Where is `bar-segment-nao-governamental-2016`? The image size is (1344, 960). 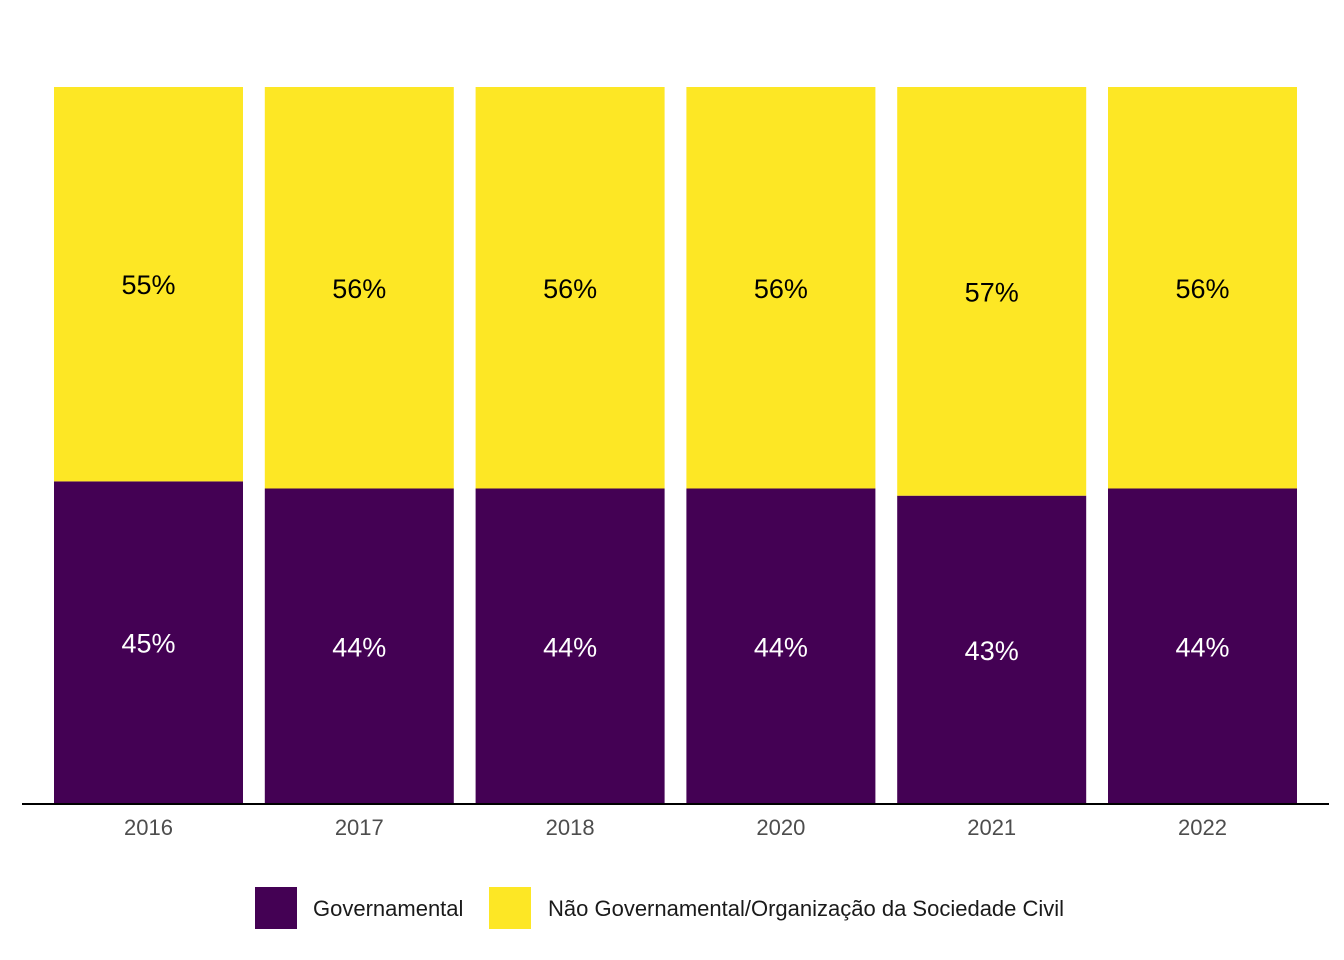
bar-segment-nao-governamental-2016 is located at coordinates (148, 284).